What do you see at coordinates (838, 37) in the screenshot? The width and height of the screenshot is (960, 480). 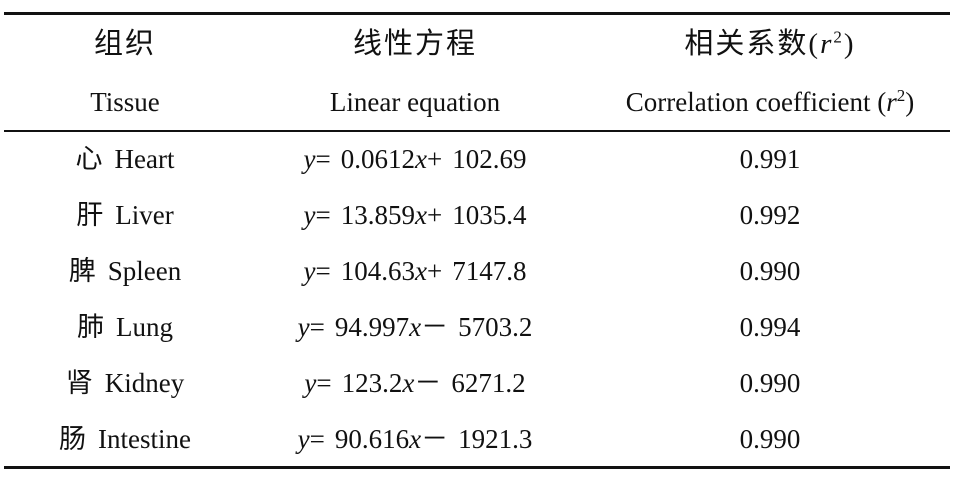 I see `header-r2-zh-exp: 2` at bounding box center [838, 37].